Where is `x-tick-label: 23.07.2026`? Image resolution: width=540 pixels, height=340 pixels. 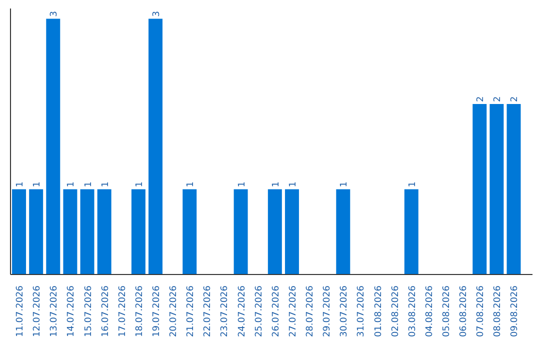 x-tick-label: 23.07.2026 is located at coordinates (225, 311).